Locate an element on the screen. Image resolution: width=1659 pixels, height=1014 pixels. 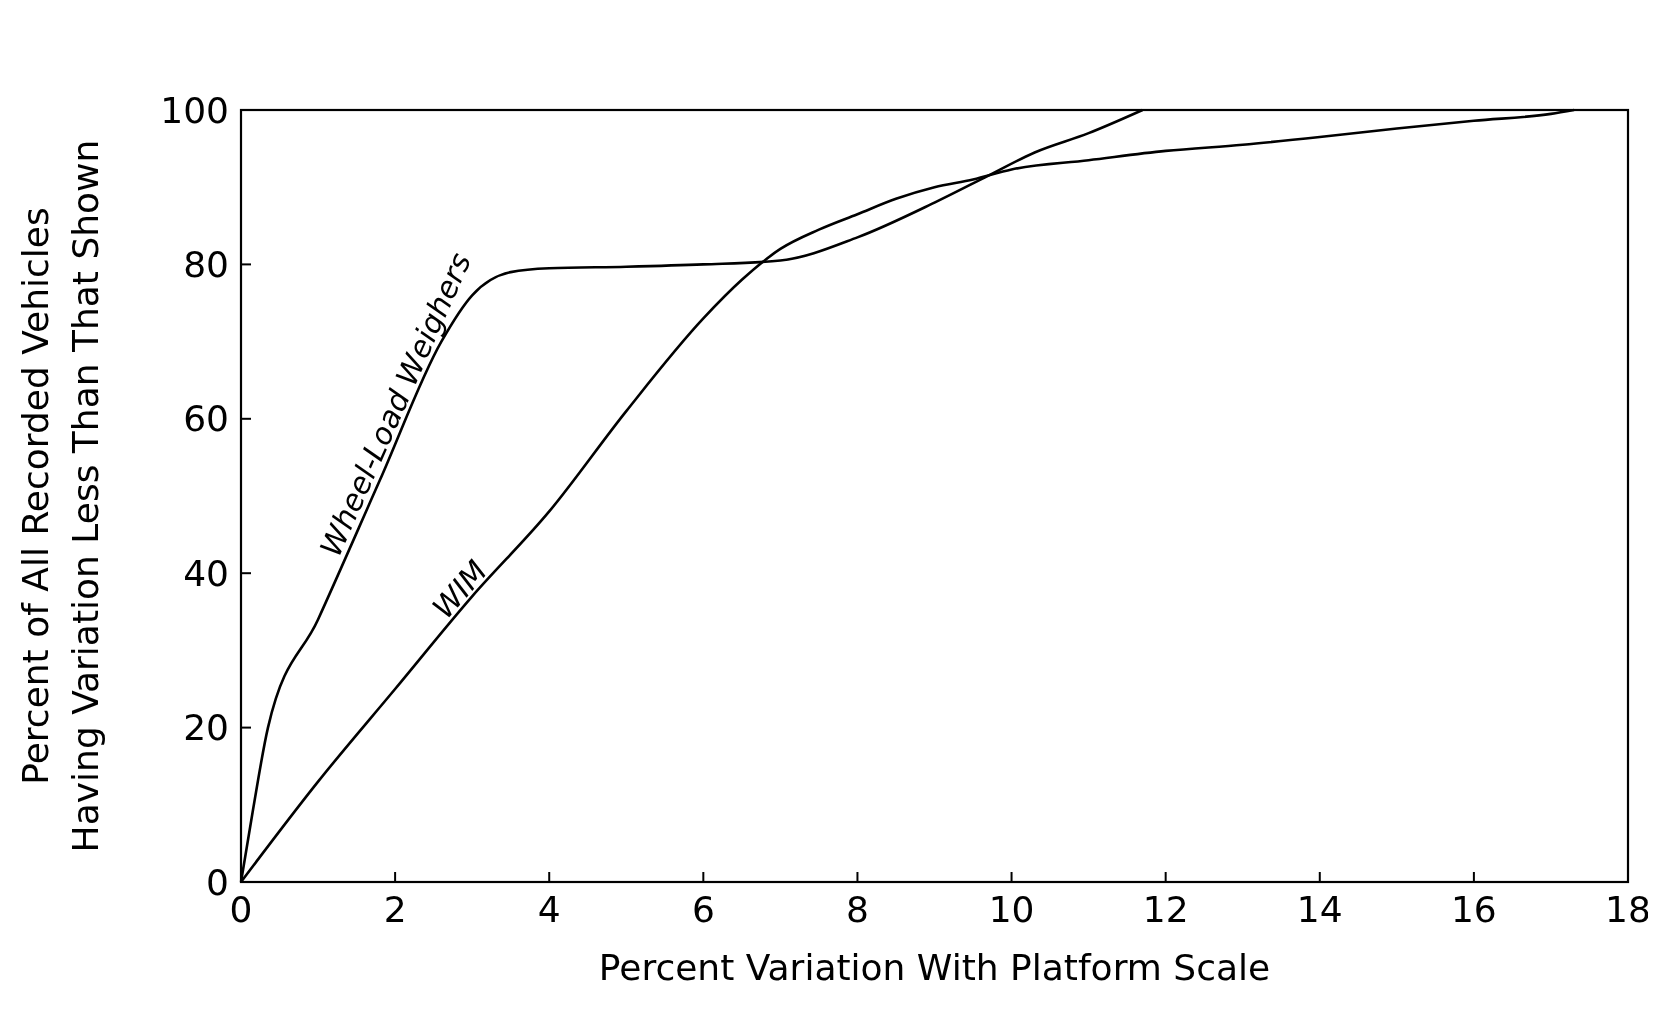
y-tick-label: 20 is located at coordinates (206, 728).